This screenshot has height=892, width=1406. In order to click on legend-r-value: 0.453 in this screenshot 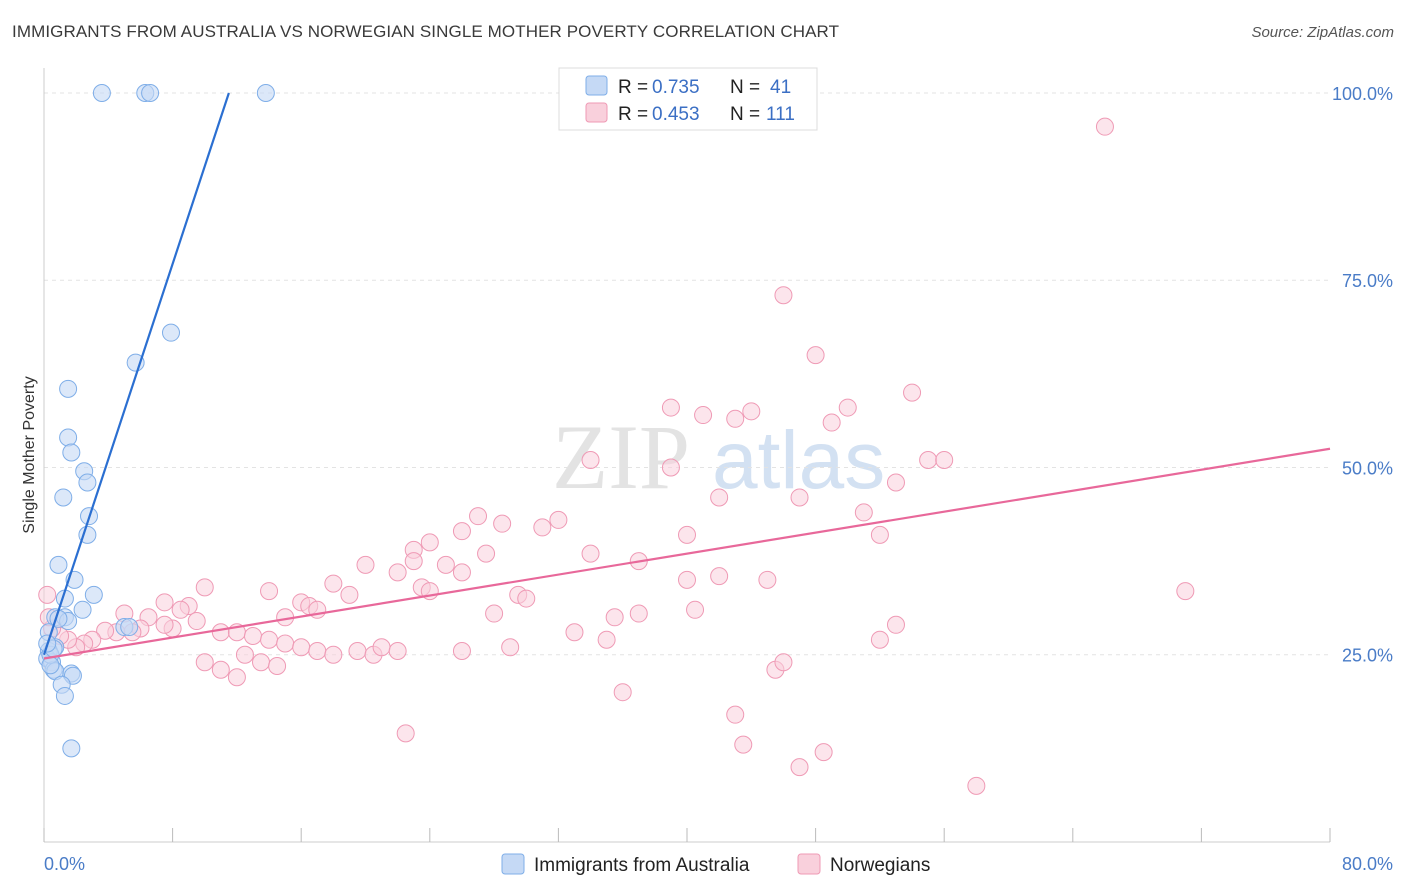, I will do `click(676, 114)`.